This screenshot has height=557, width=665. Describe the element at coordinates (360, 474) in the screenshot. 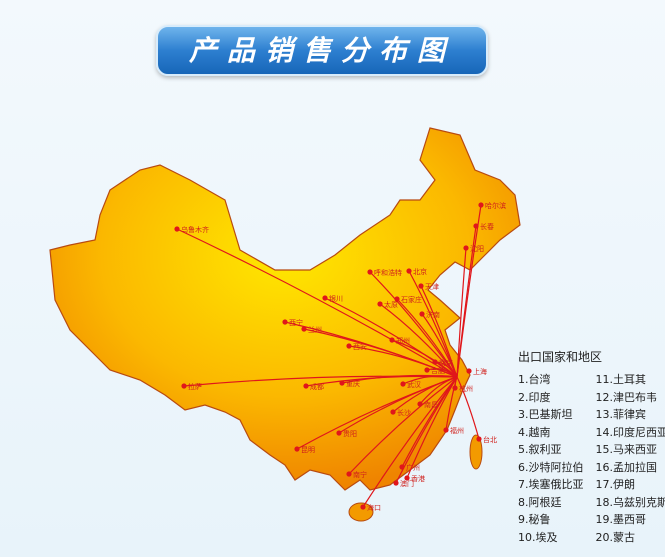

I see `city-label: 南宁` at that location.